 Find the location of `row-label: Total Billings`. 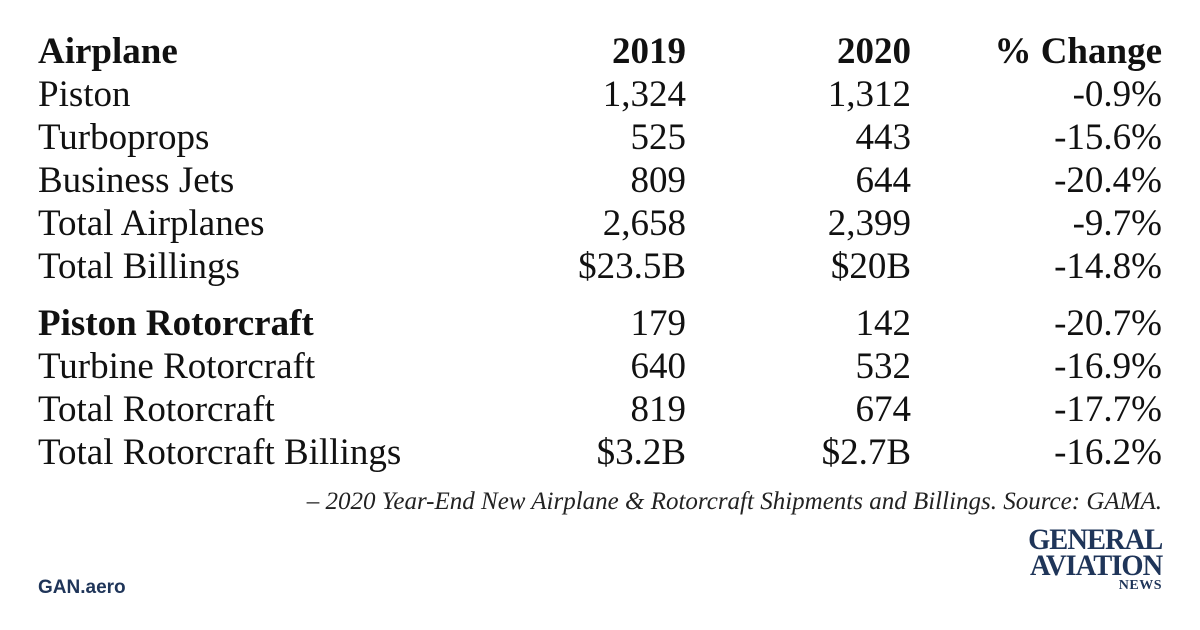

row-label: Total Billings is located at coordinates (139, 266).